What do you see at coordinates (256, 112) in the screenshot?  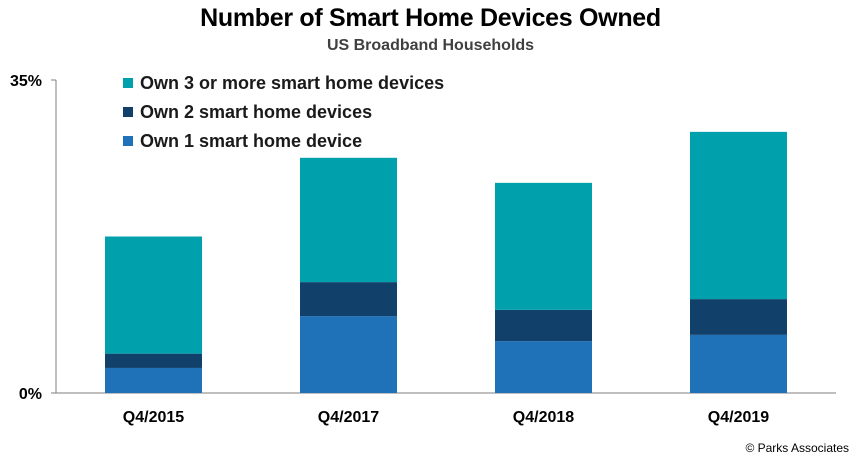 I see `legend-label: Own 2 smart home devices` at bounding box center [256, 112].